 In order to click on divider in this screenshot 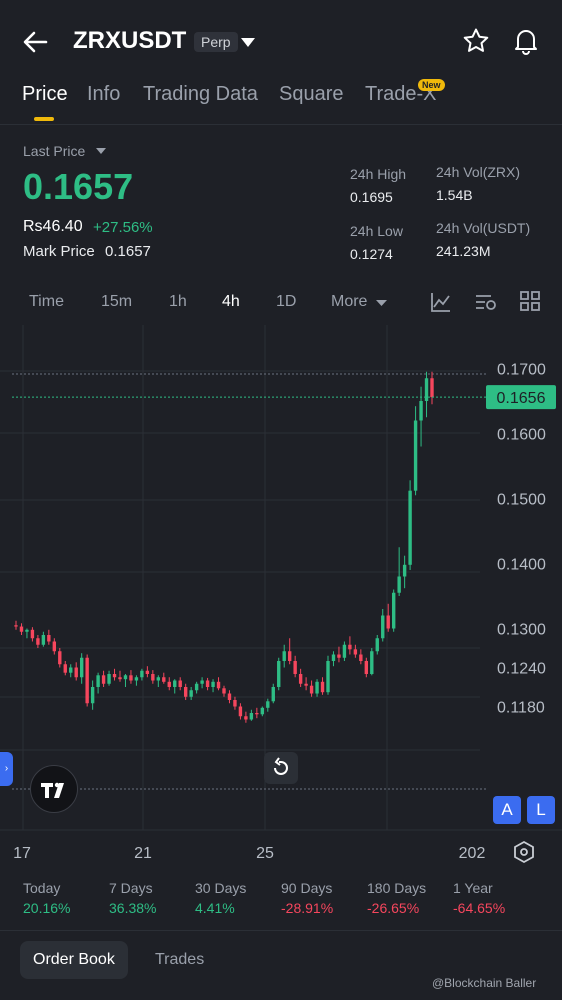, I will do `click(281, 930)`.